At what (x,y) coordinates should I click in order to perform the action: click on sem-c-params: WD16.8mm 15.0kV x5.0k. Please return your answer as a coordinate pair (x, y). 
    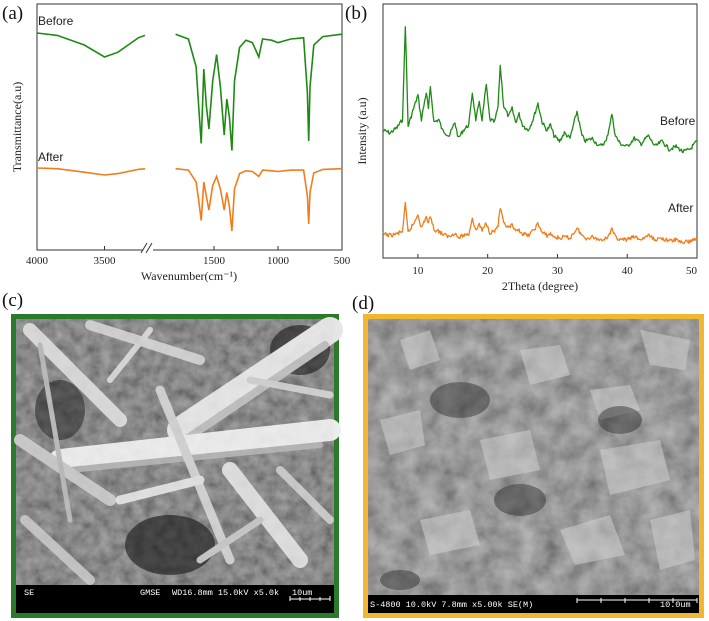
    Looking at the image, I should click on (225, 593).